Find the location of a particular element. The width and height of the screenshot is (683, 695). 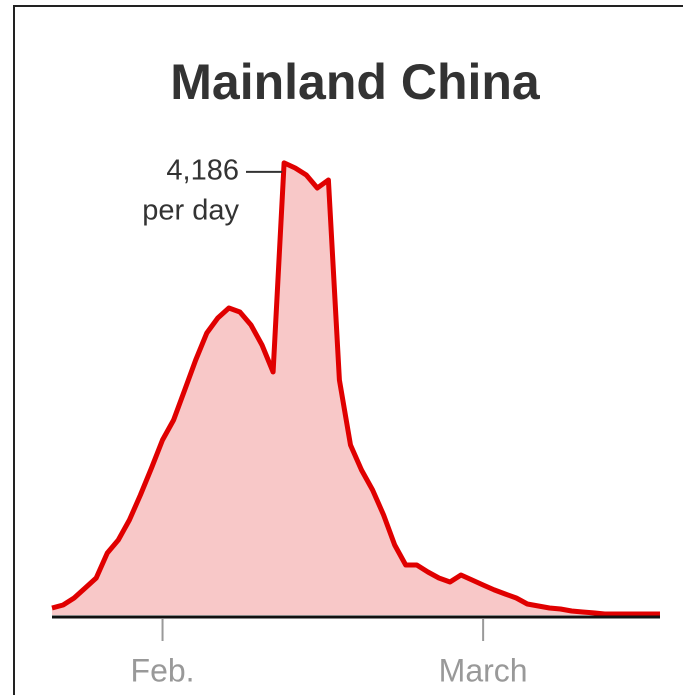

x-tick-label: Feb. is located at coordinates (163, 670).